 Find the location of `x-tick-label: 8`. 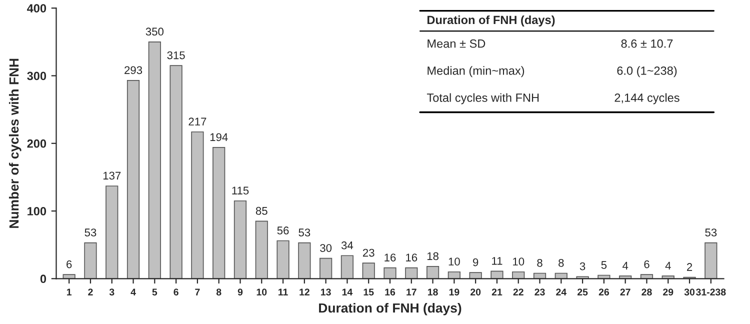

x-tick-label: 8 is located at coordinates (219, 292).